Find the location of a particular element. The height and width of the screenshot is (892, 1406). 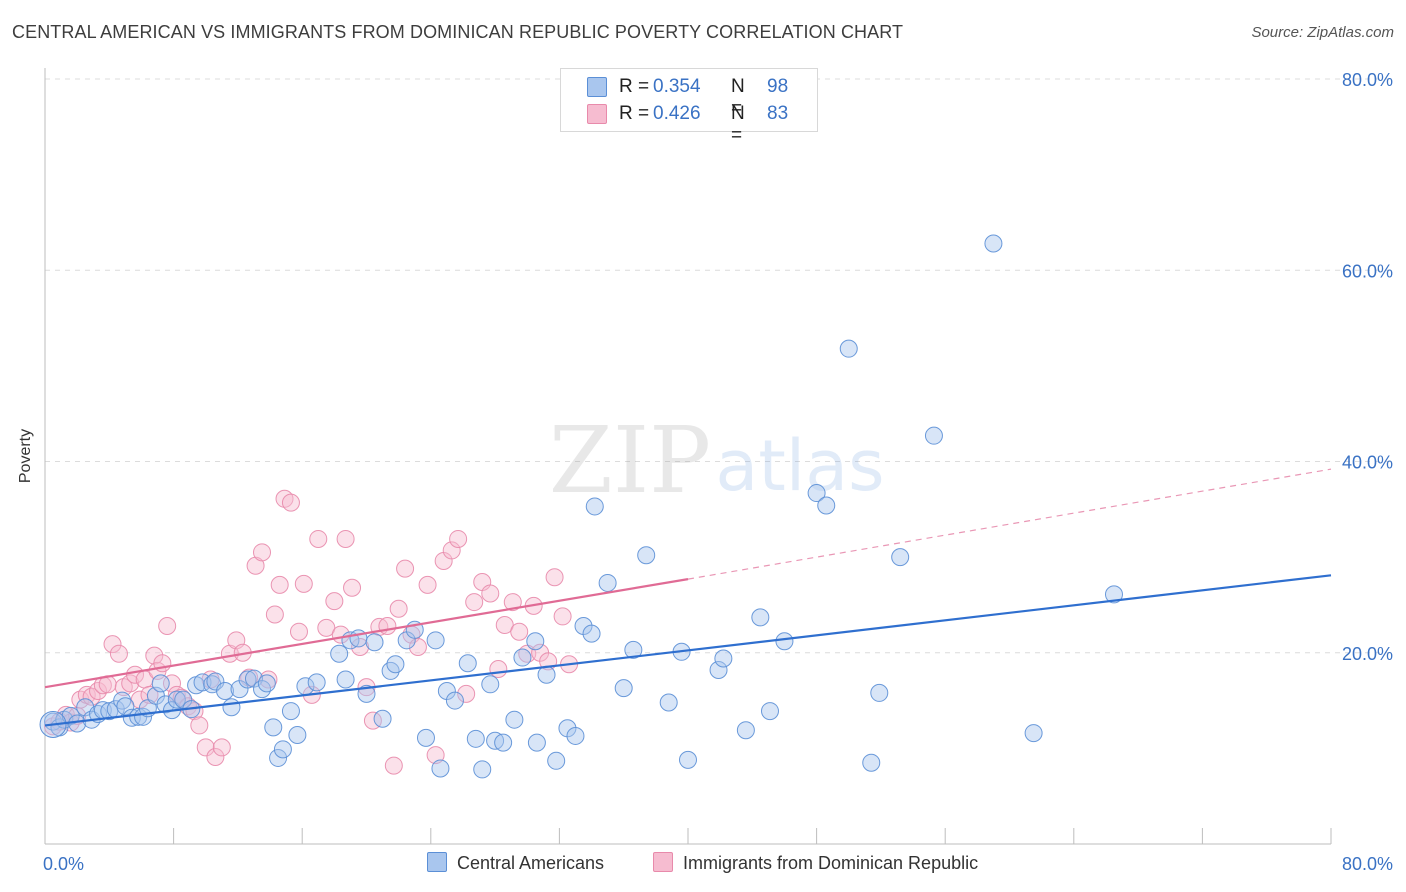

bottom-legend-central-americans: Central Americans is located at coordinates (515, 863).